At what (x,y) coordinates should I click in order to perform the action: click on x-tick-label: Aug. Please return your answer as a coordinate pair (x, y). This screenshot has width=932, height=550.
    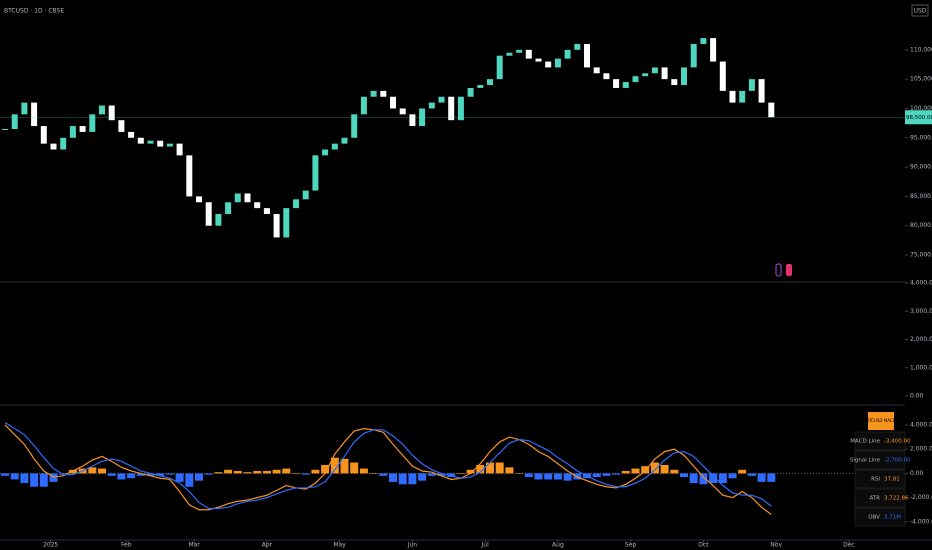
    Looking at the image, I should click on (558, 545).